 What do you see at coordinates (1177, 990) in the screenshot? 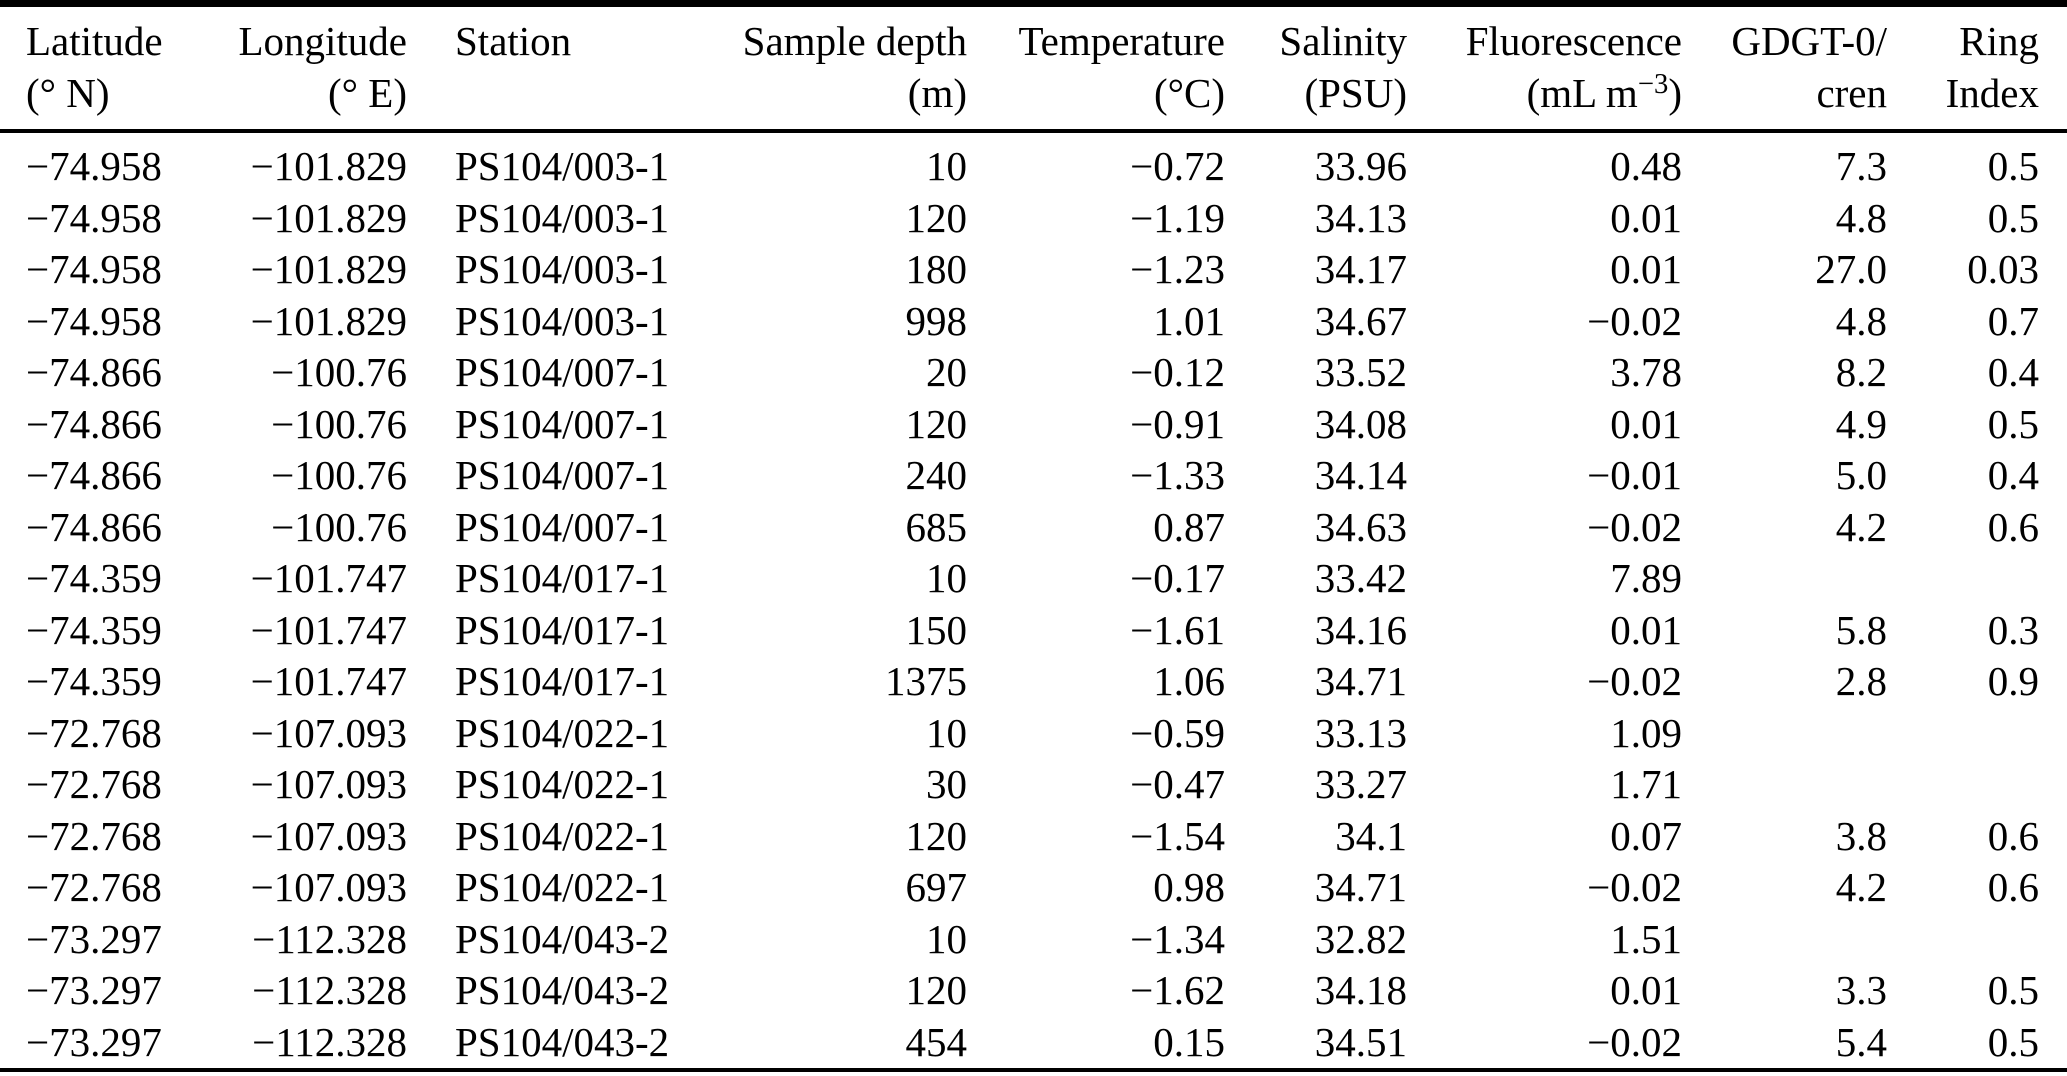
I see `cell-temperature: −1.62` at bounding box center [1177, 990].